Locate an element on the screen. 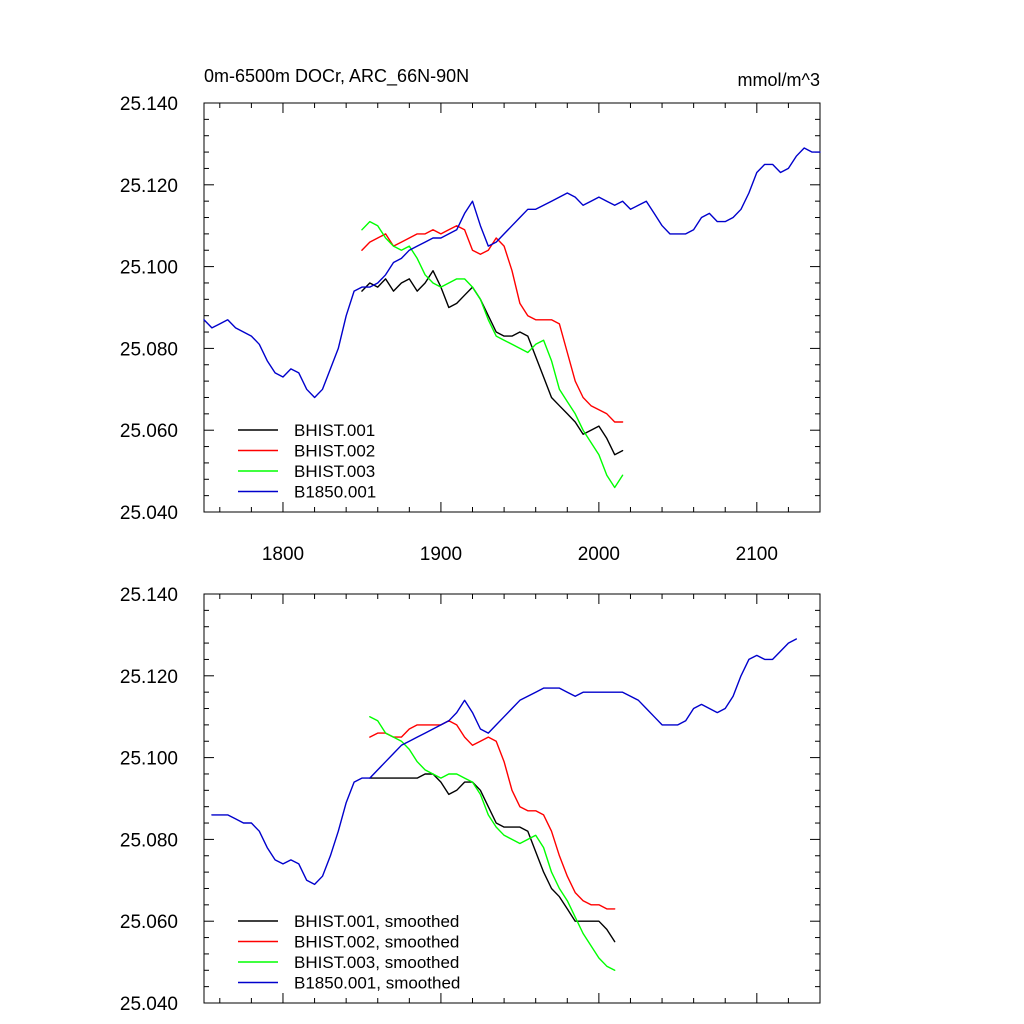 The width and height of the screenshot is (1024, 1024). x-tick-label: 1900 is located at coordinates (441, 554).